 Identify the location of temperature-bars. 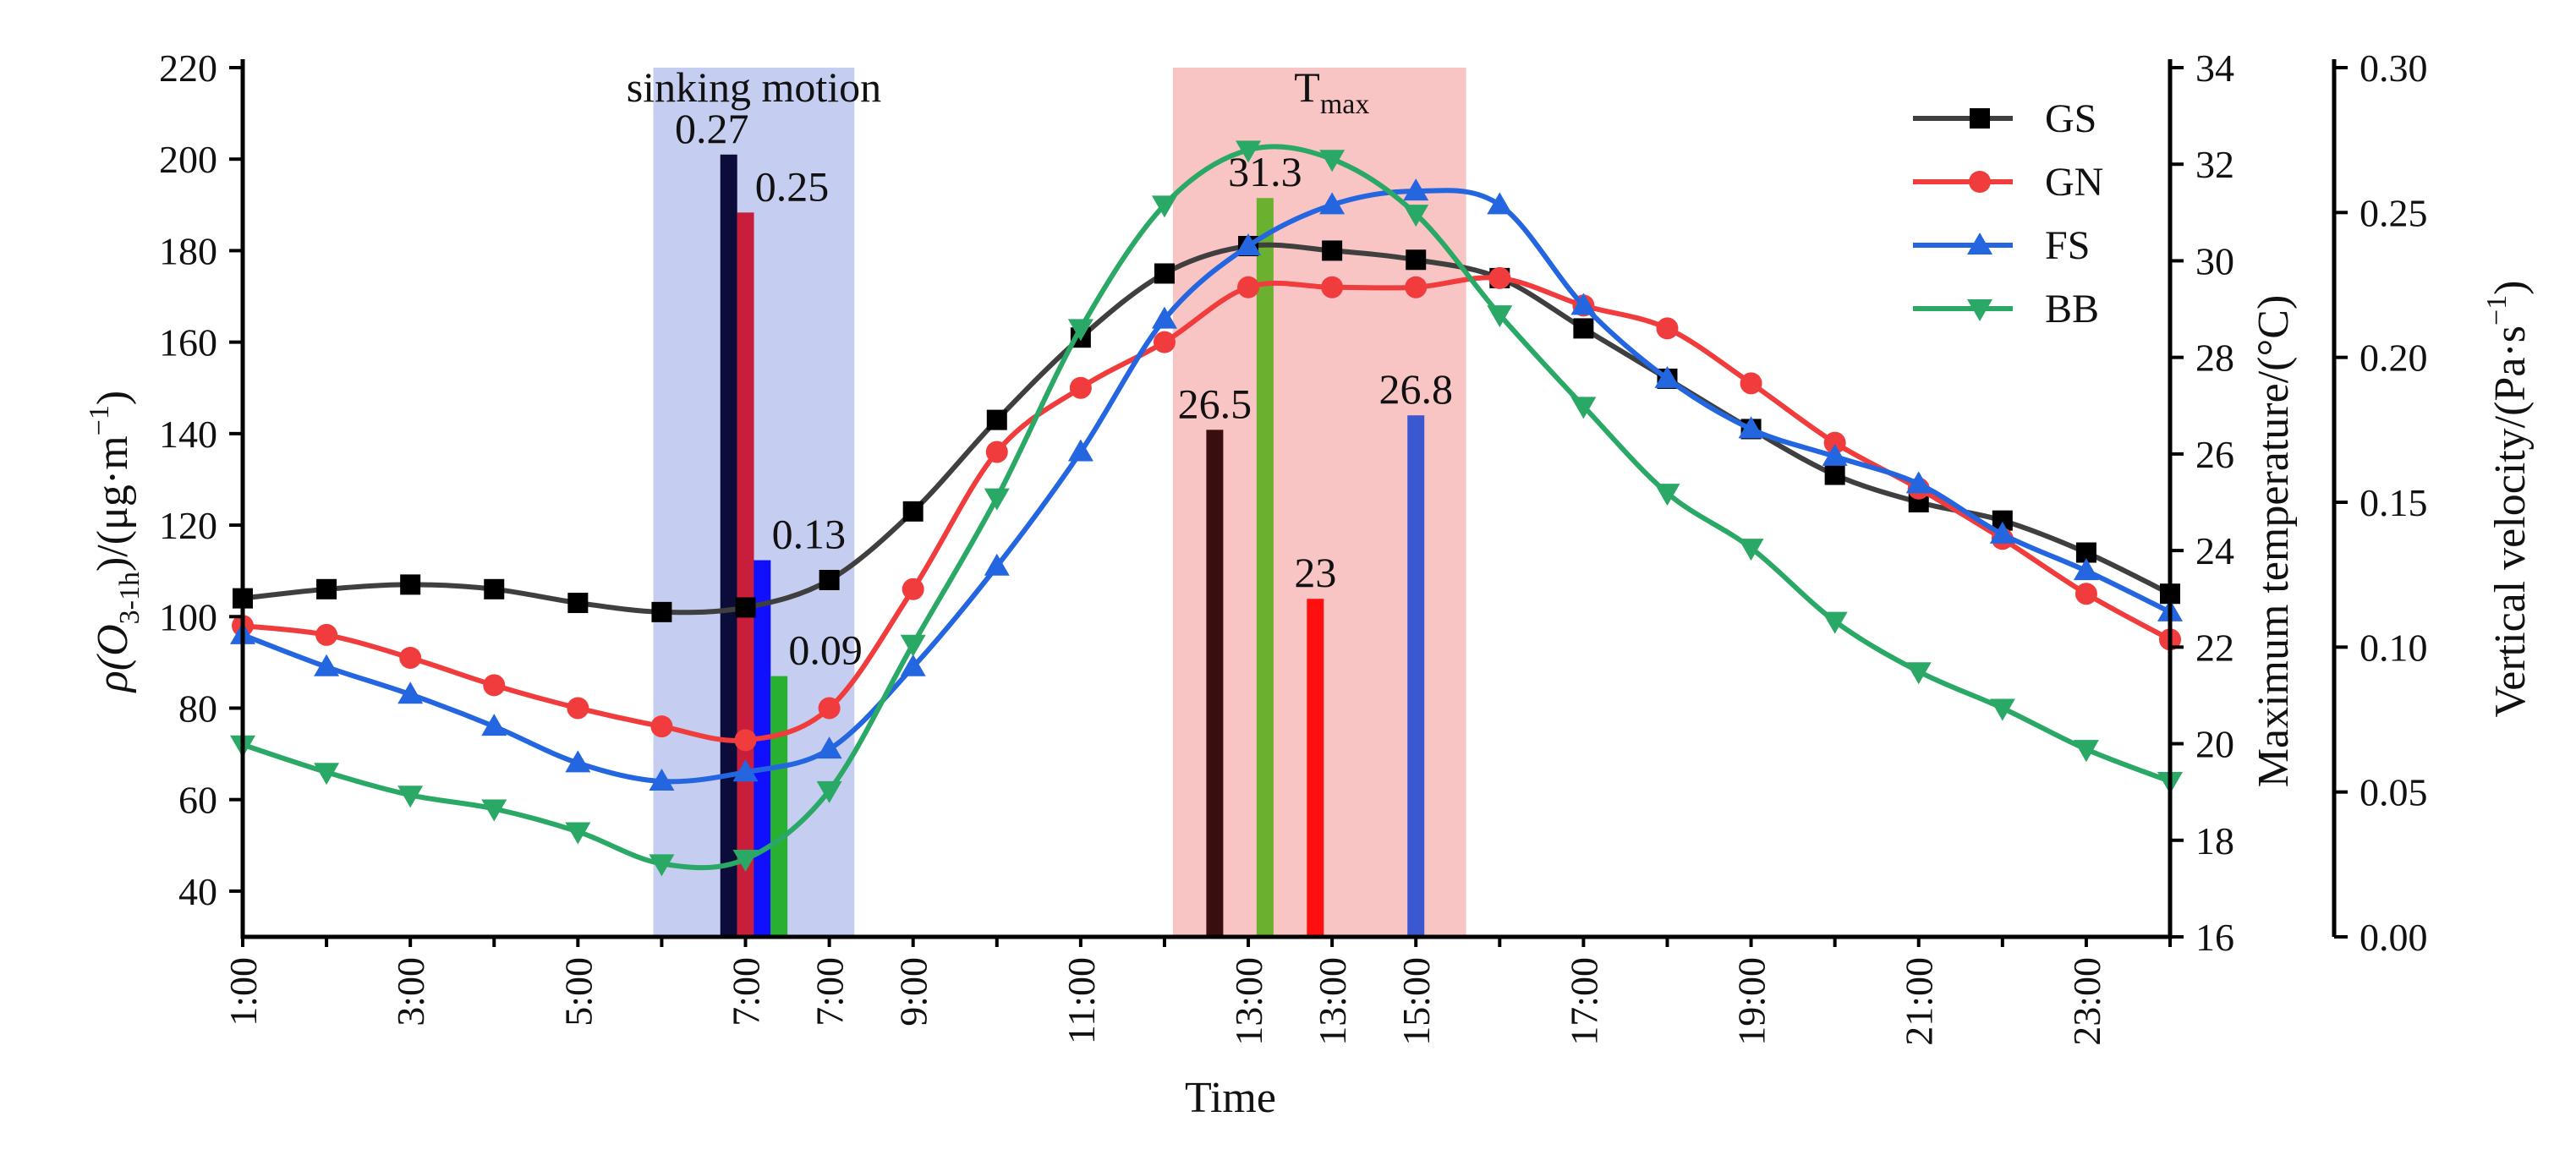
(1315, 567).